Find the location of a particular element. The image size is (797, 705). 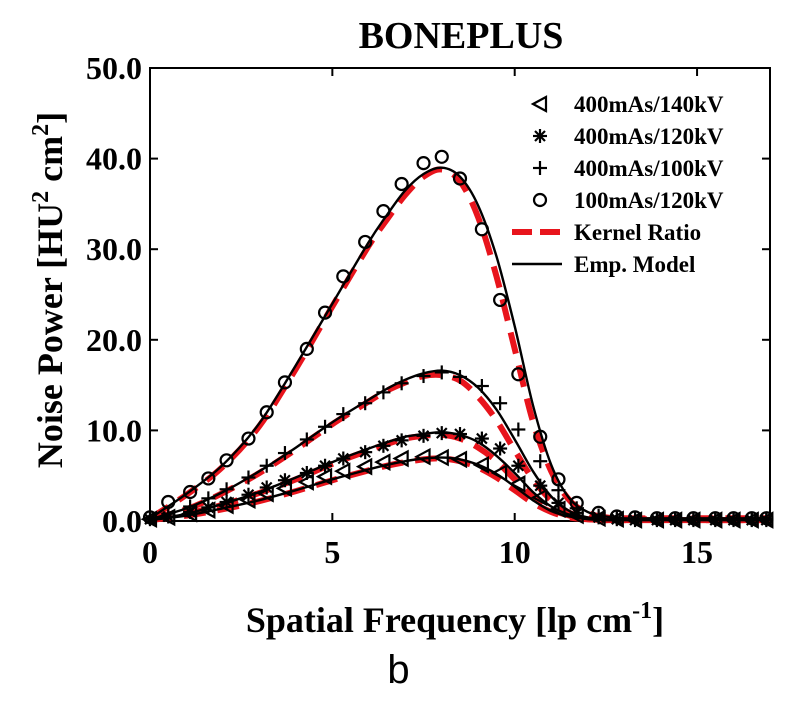

y-tick-label: 20.0 is located at coordinates (114, 340).